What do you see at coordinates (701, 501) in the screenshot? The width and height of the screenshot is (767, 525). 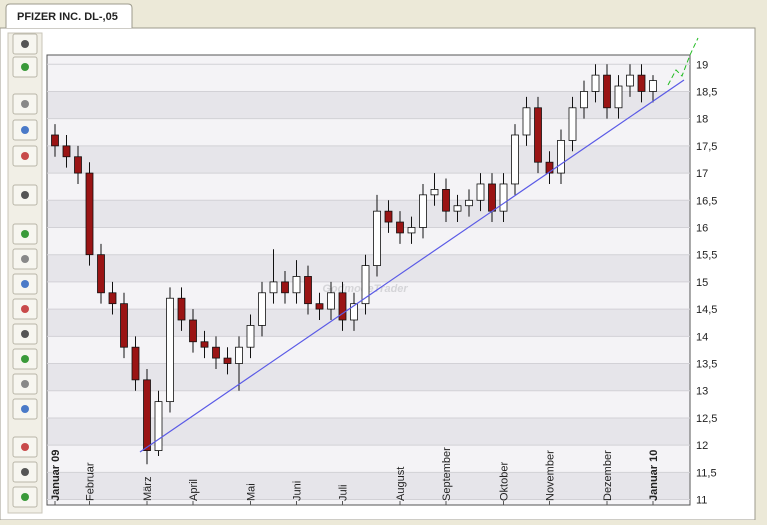 I see `y-tick-label: 11` at bounding box center [701, 501].